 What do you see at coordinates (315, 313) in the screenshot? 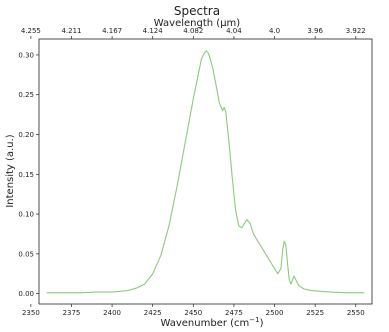
I see `x-tick-label: 2525` at bounding box center [315, 313].